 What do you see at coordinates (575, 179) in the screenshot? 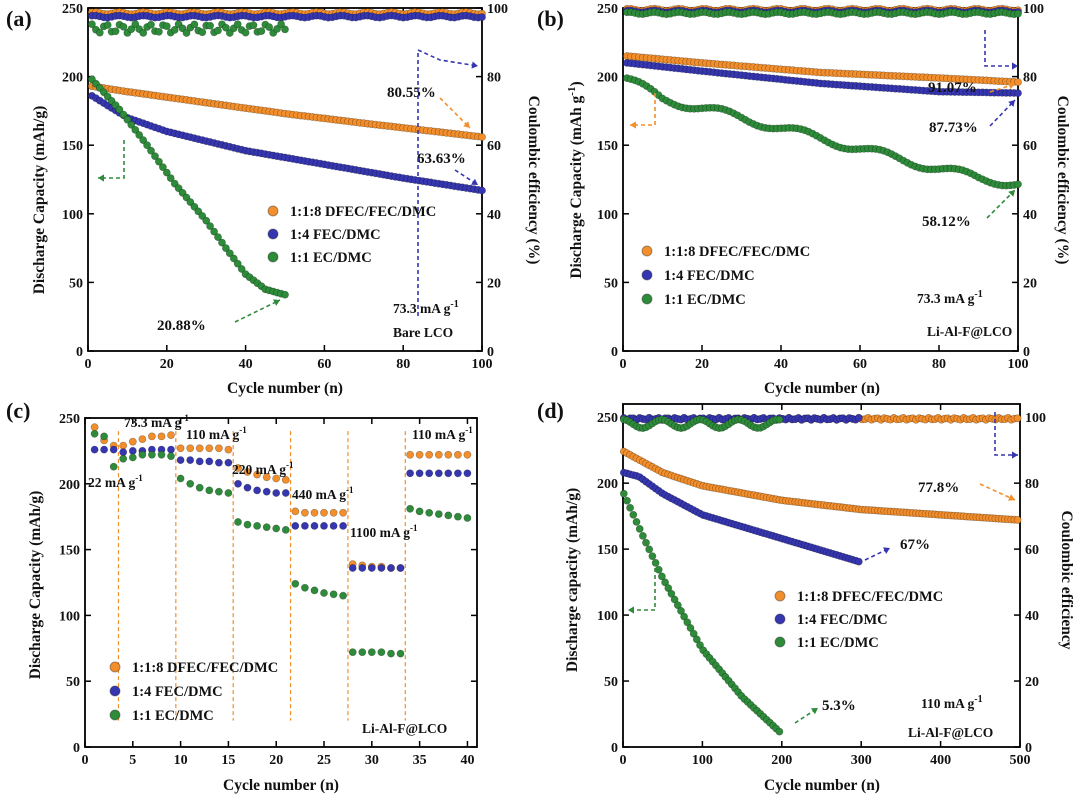
I see `panel-b-ylabel: Discharge Capacity (mAh g-1)` at bounding box center [575, 179].